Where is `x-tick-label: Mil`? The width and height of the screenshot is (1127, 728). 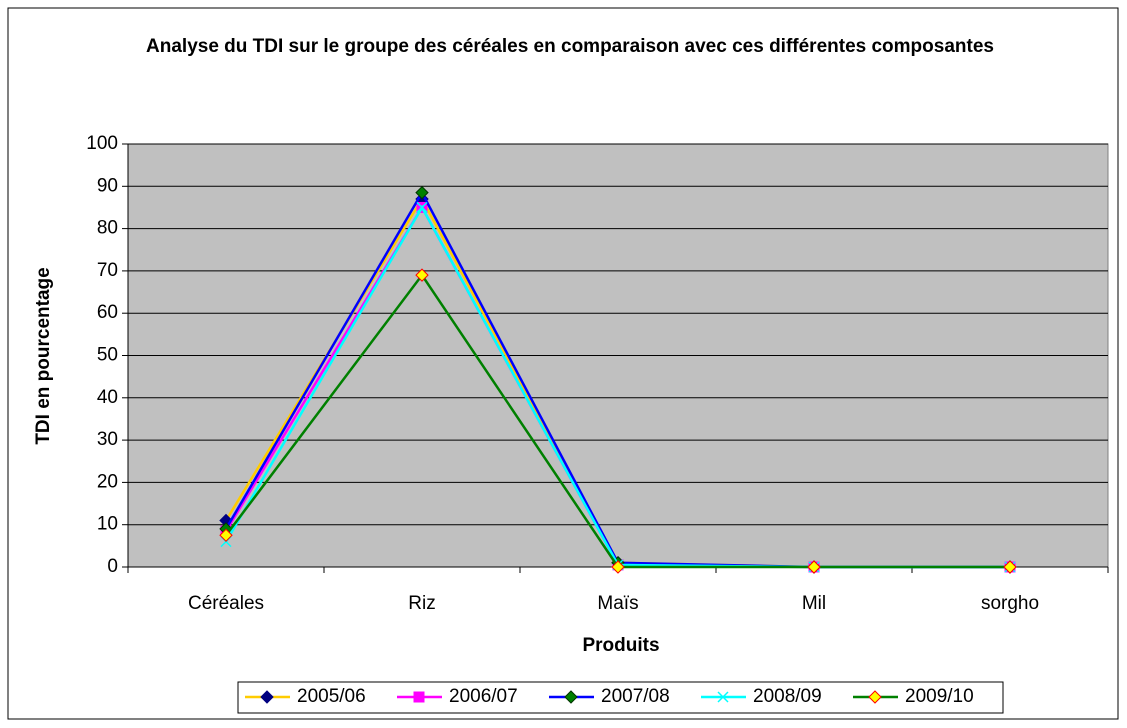 x-tick-label: Mil is located at coordinates (814, 603).